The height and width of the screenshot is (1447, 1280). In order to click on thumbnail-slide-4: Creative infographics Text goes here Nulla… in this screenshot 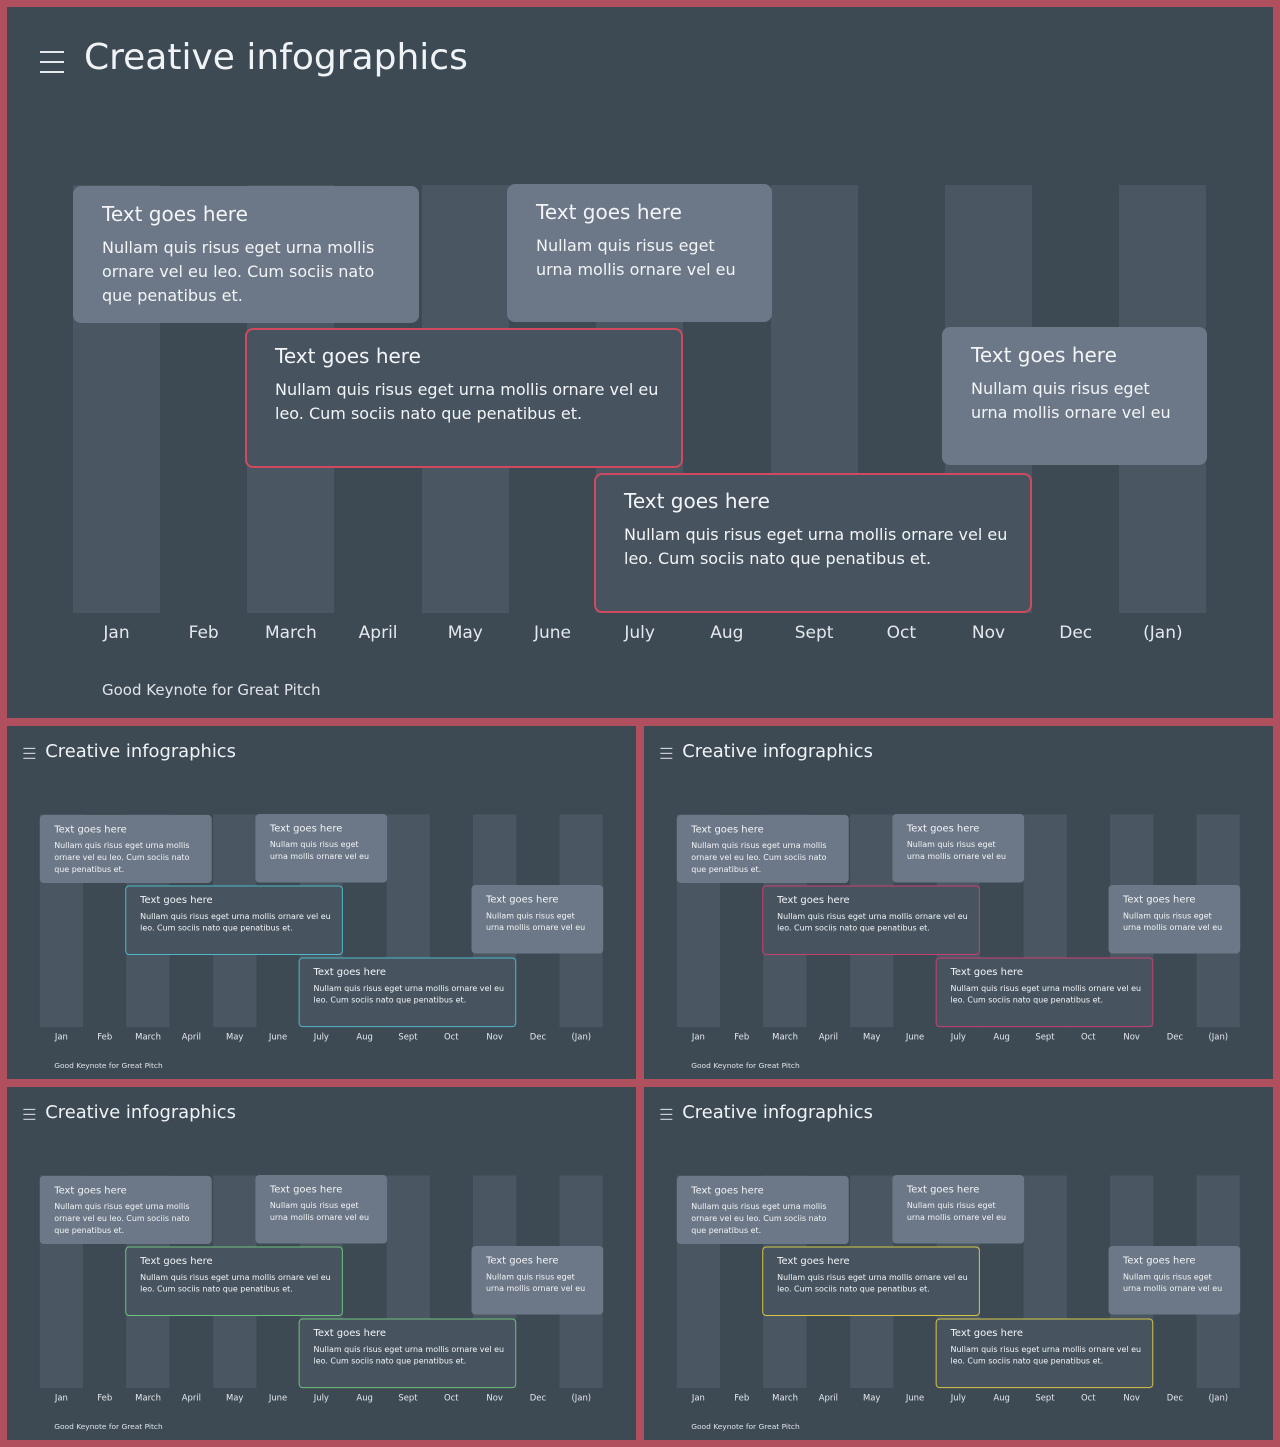, I will do `click(958, 1263)`.